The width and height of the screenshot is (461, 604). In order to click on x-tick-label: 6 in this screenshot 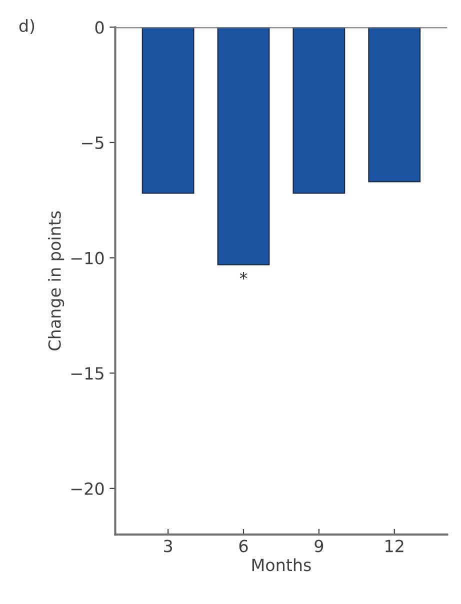, I will do `click(243, 546)`.